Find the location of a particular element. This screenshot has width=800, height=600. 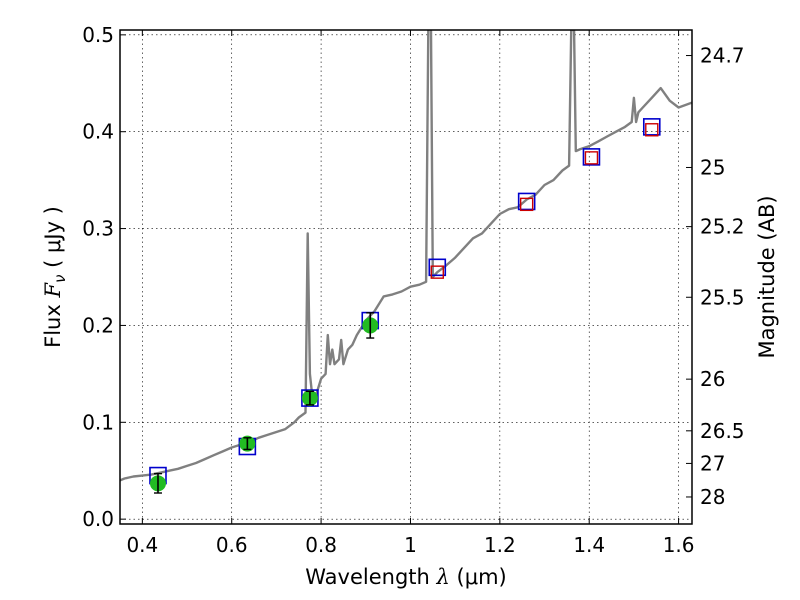

y-tick-label: 0.5 is located at coordinates (98, 35).